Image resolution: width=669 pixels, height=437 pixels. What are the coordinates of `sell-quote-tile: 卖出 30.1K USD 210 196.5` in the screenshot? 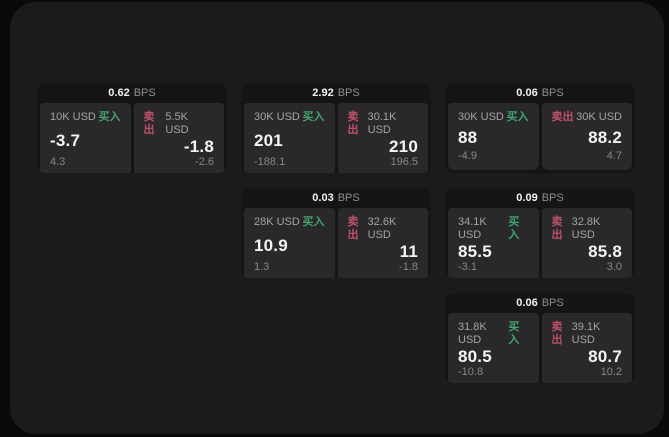 It's located at (382, 138).